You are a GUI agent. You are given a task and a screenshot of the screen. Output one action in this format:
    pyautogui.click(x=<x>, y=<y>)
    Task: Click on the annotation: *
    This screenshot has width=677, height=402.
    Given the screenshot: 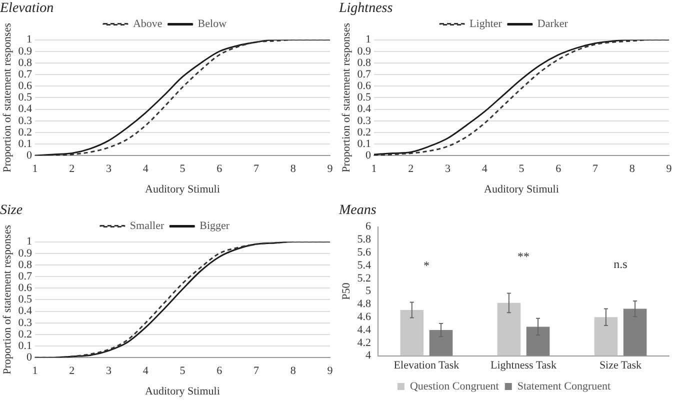 What is the action you would take?
    pyautogui.click(x=426, y=265)
    